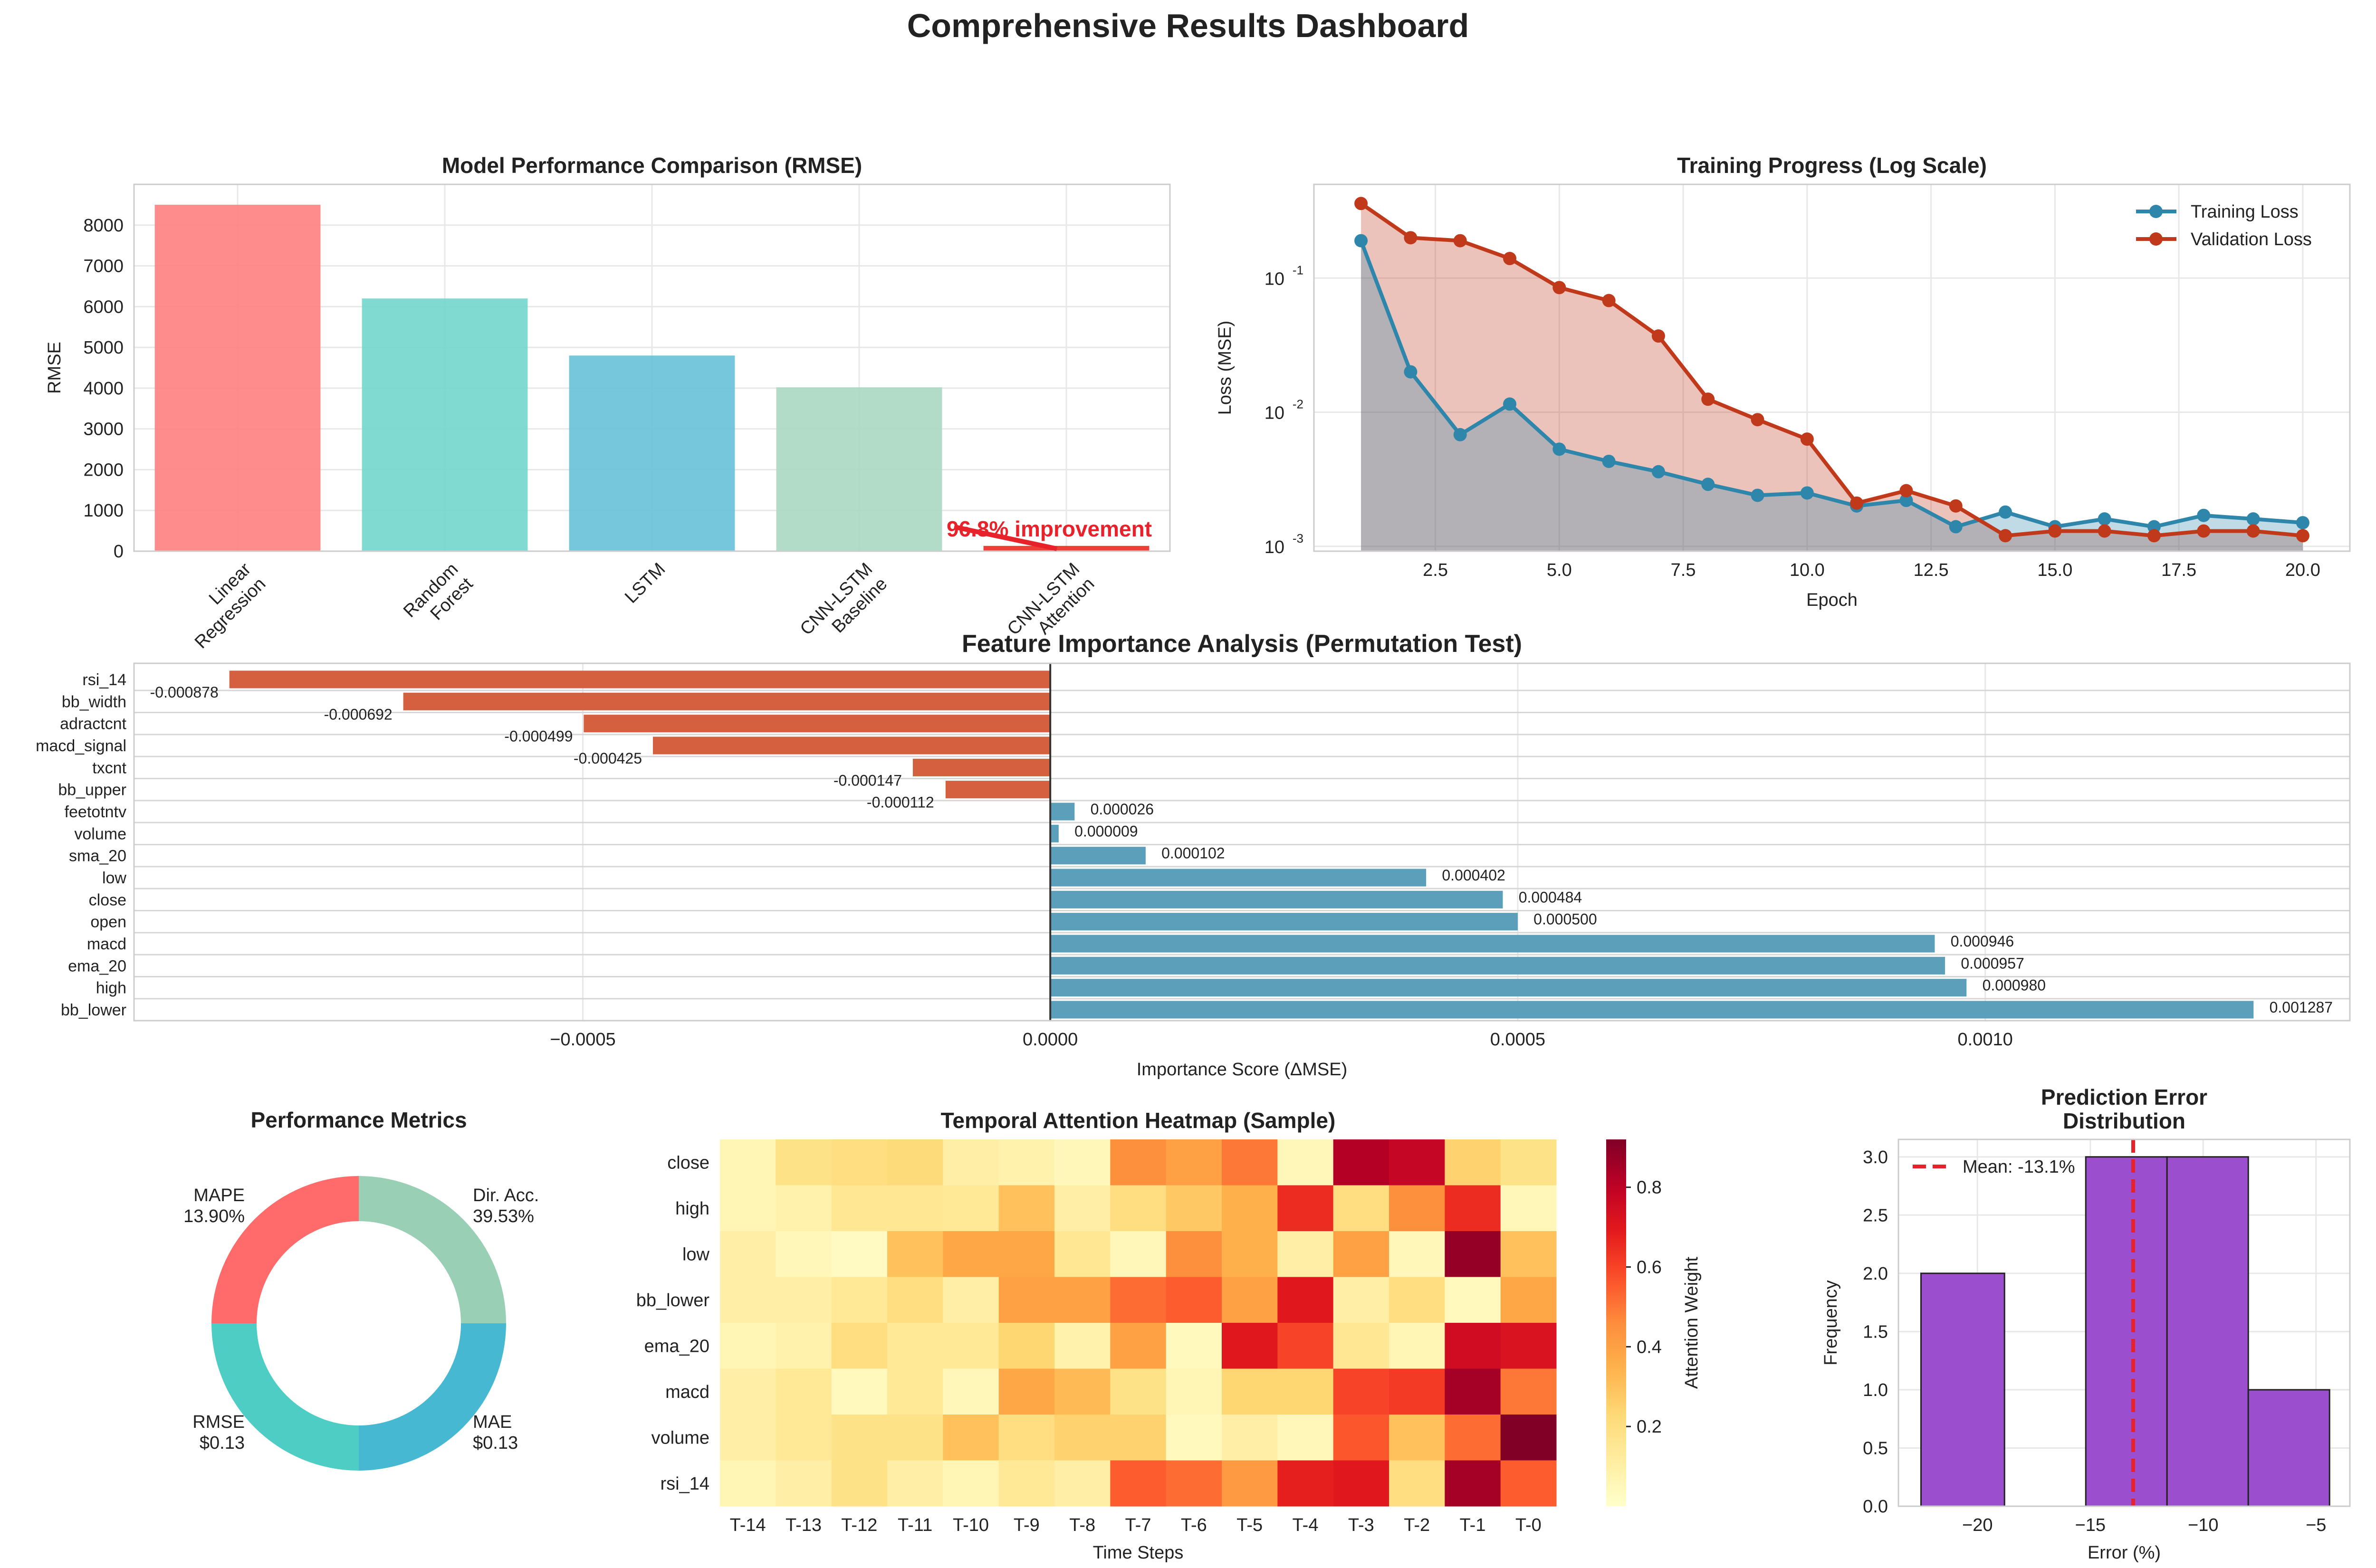  What do you see at coordinates (103, 267) in the screenshot?
I see `rmse-ytick-label: 7000` at bounding box center [103, 267].